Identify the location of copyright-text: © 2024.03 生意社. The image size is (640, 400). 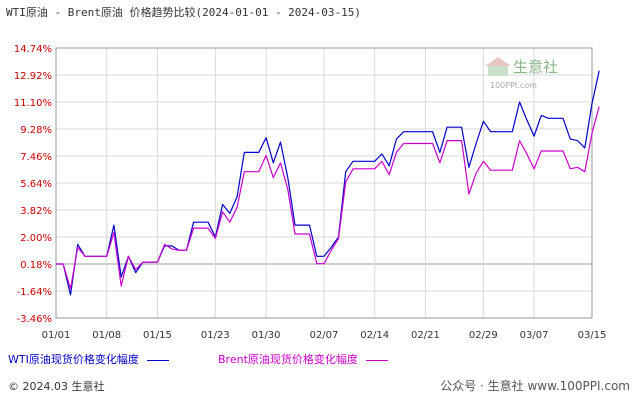
(56, 386).